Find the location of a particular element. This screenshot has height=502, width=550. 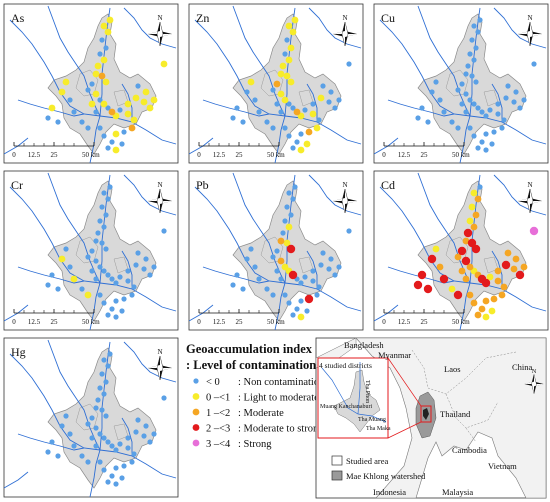

district-label: Muang Kanchanaburi is located at coordinates (346, 407).